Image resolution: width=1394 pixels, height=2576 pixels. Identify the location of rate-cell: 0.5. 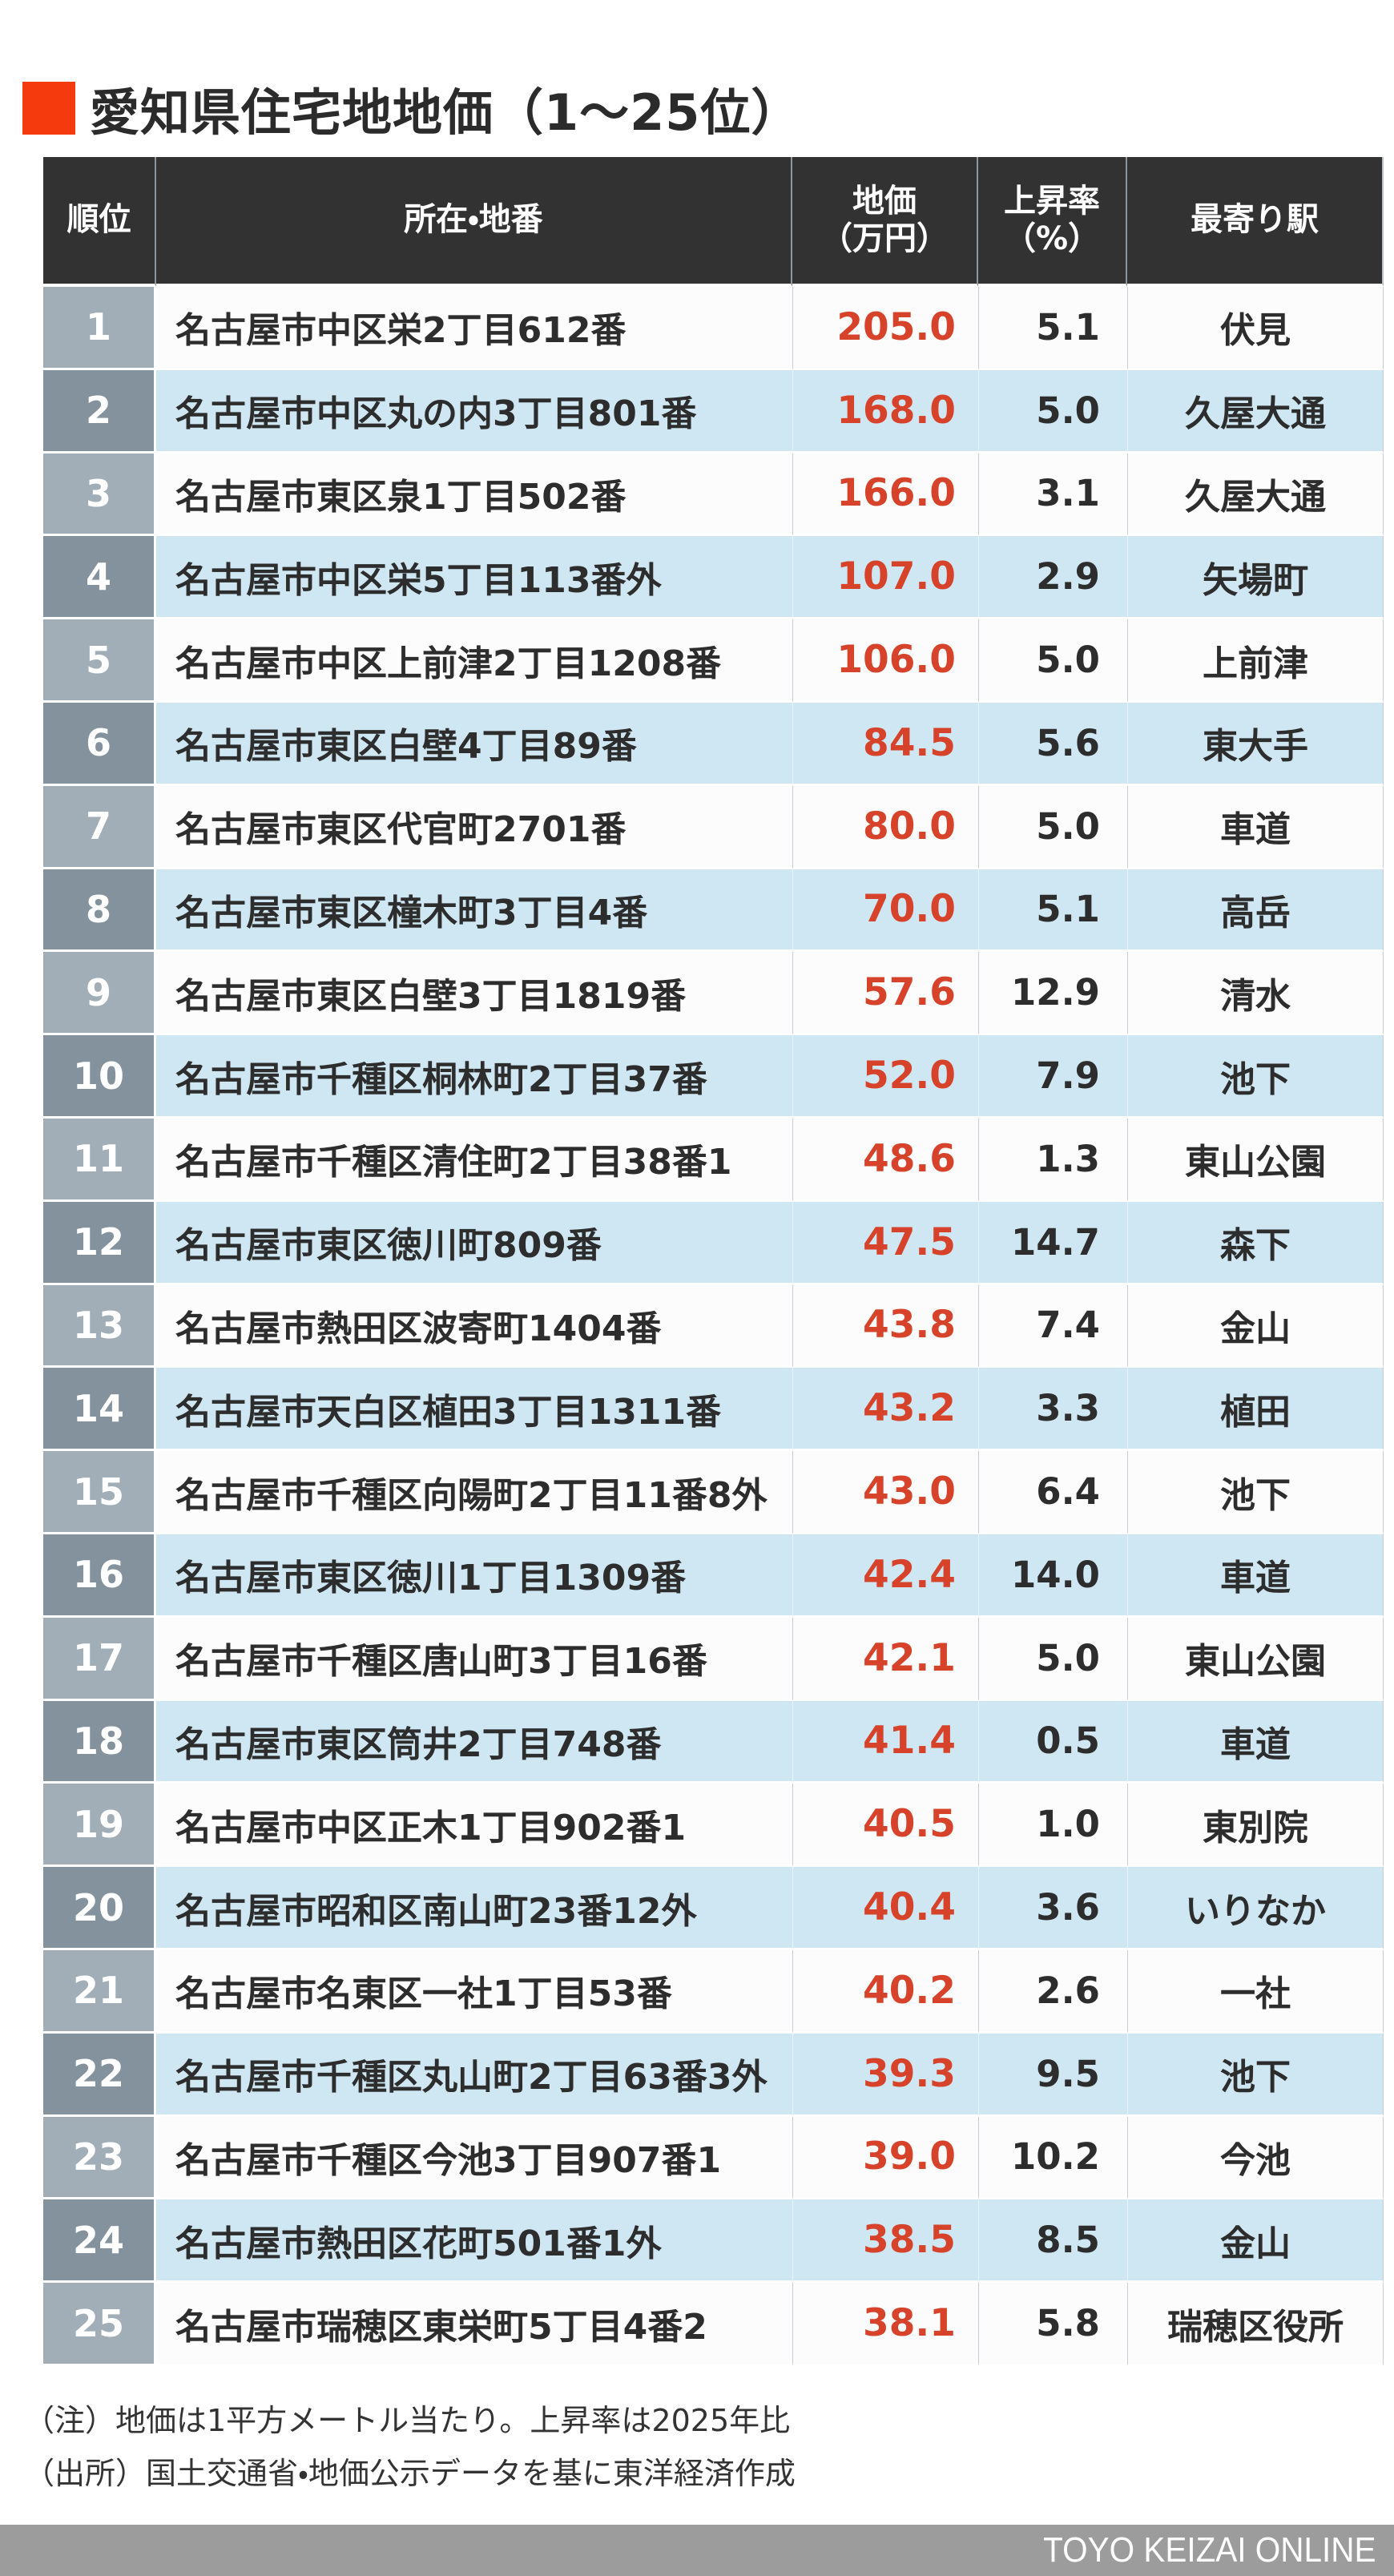
(1052, 1742).